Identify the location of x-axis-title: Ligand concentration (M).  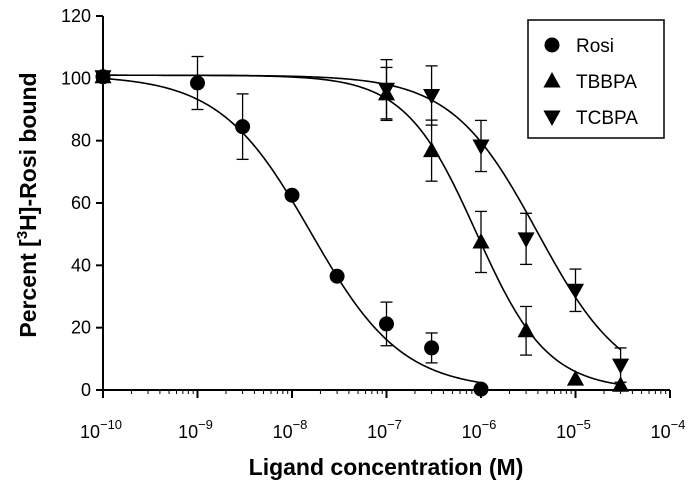
(386, 467).